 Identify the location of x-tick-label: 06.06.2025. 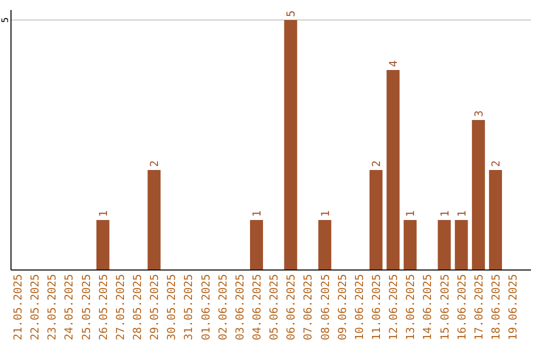
(291, 307).